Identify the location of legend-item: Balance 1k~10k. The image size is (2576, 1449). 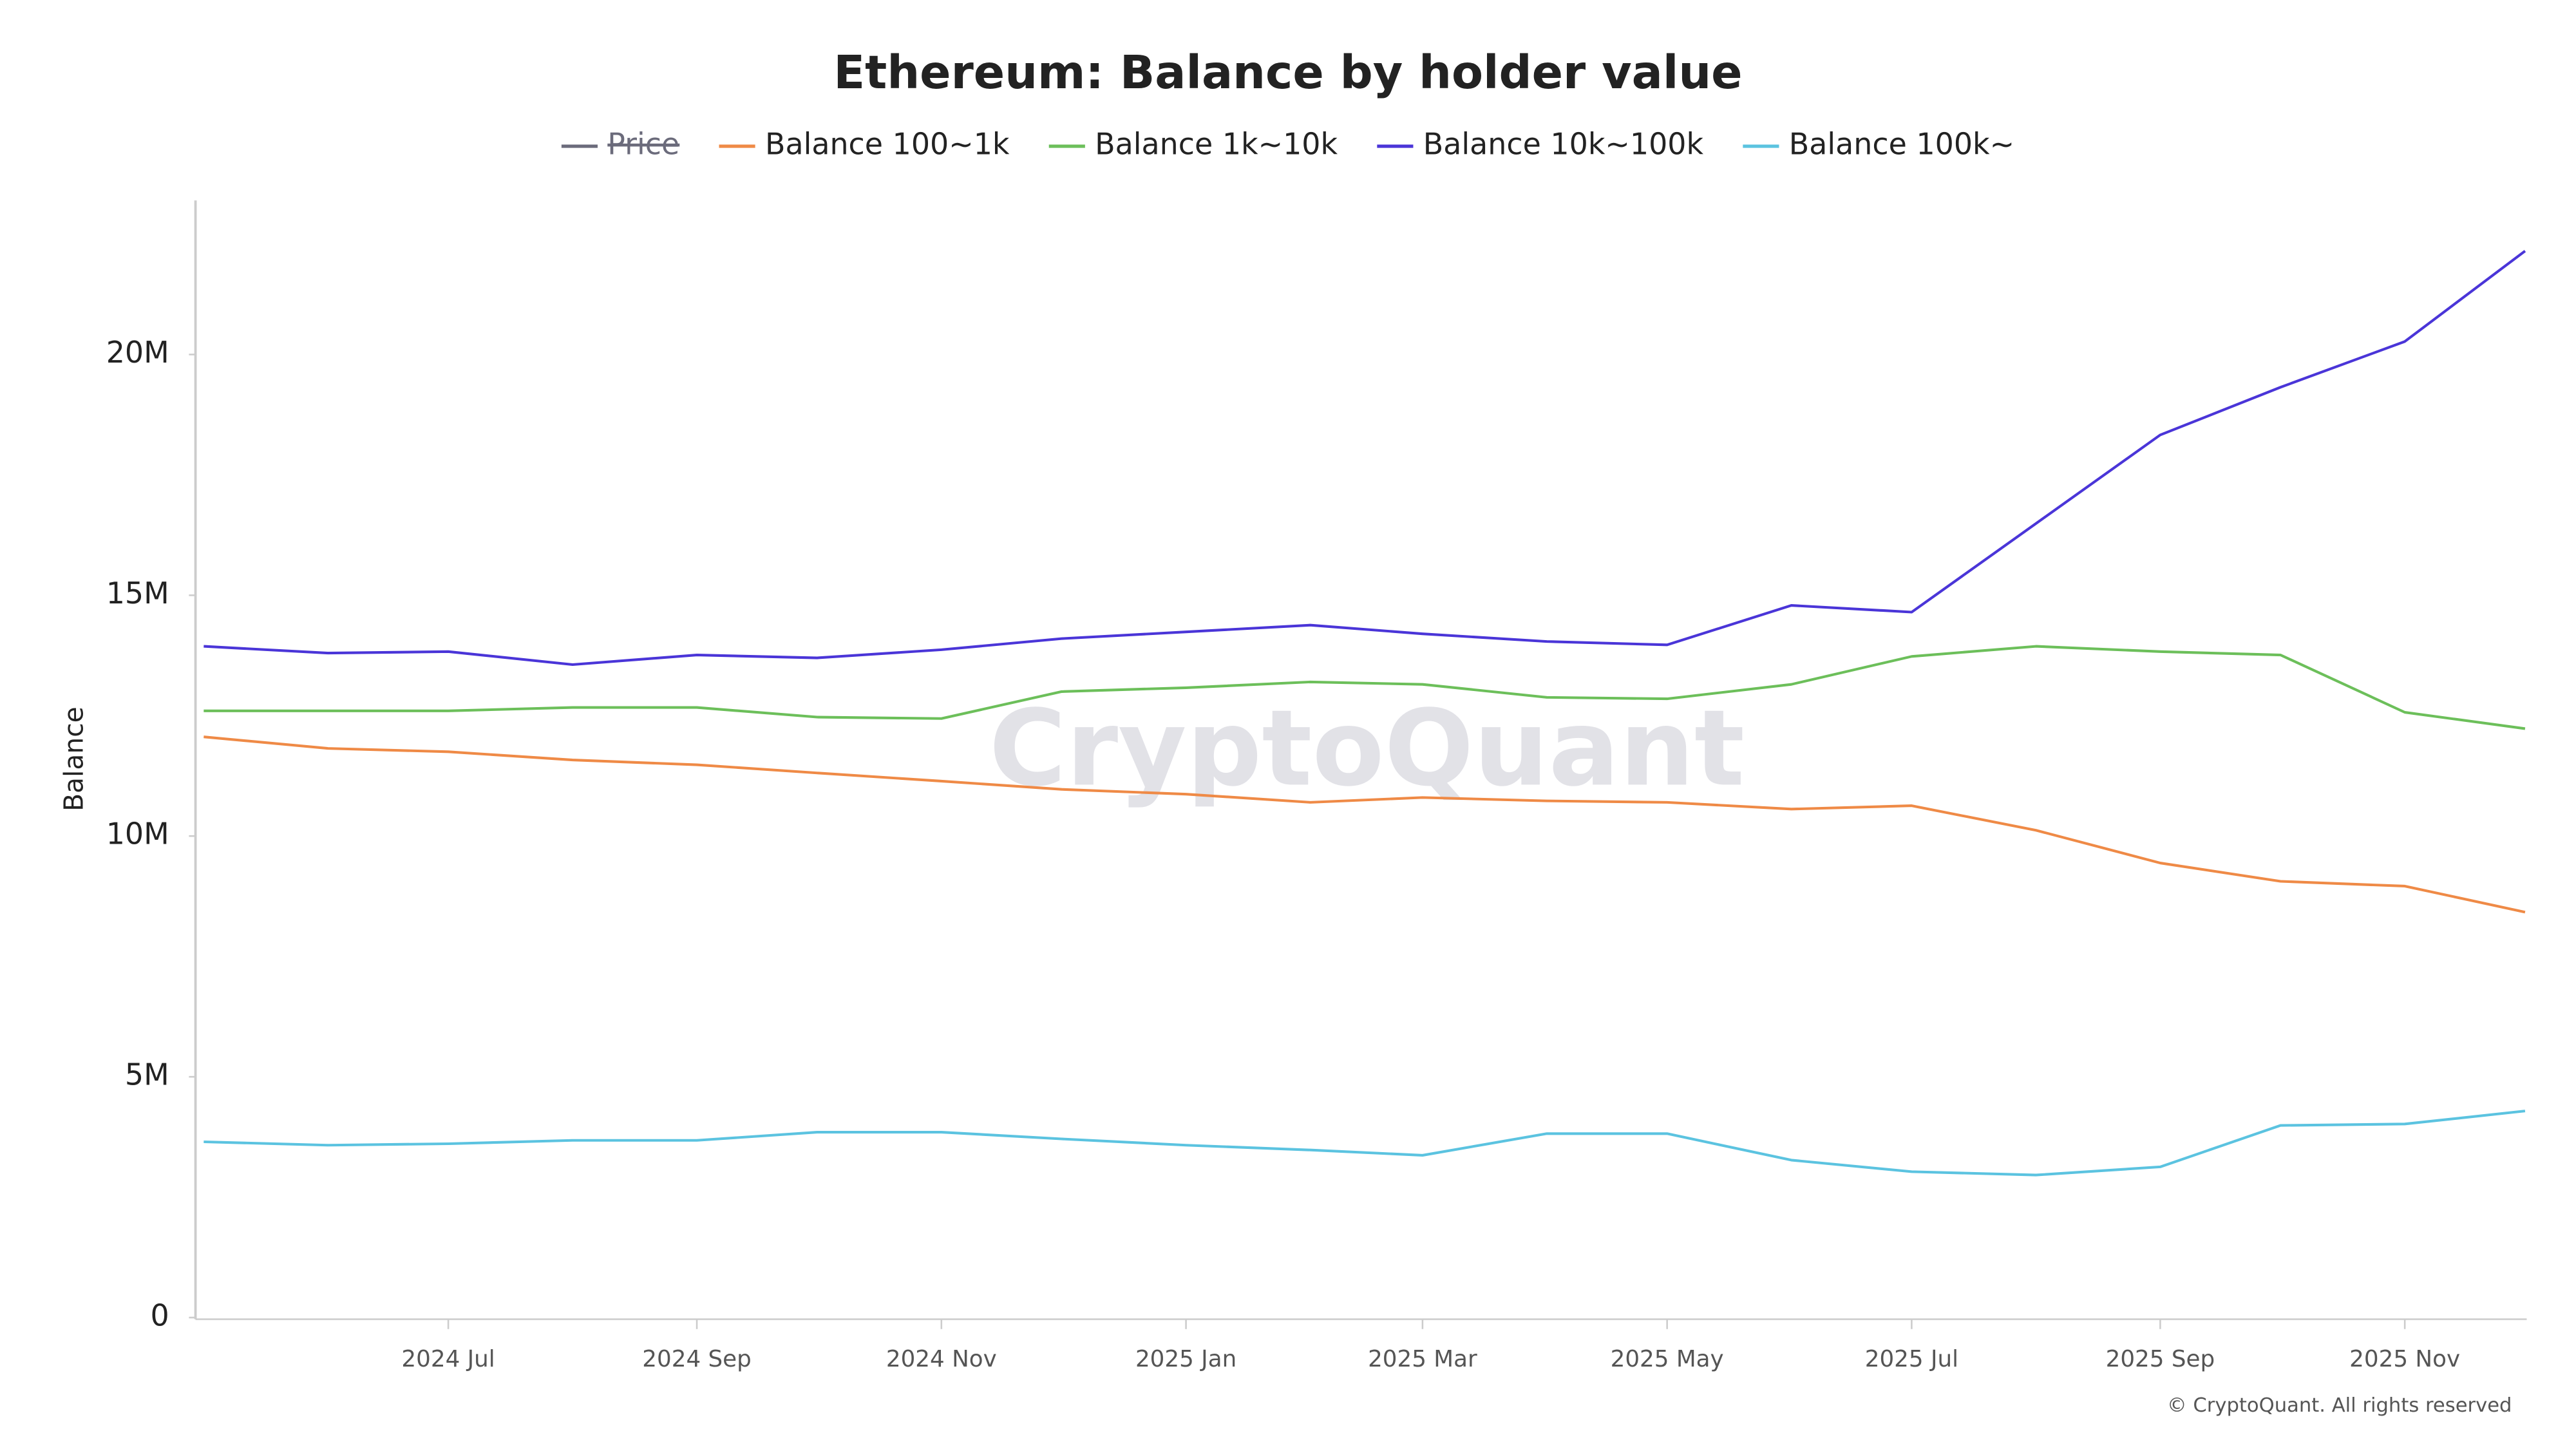
(1193, 144).